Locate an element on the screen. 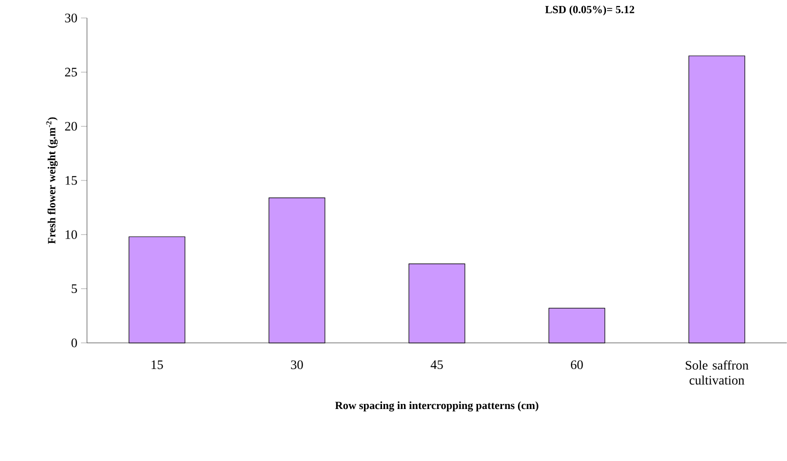  y-axis-title: Fresh flower weight (g.m$^{-2}$) is located at coordinates (52, 180).